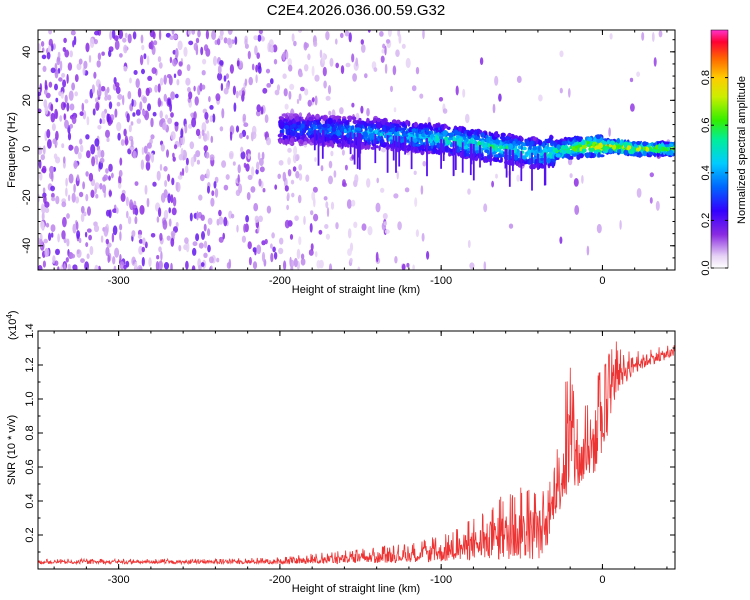 This screenshot has height=600, width=750. Describe the element at coordinates (119, 580) in the screenshot. I see `x-tick-label: -300` at that location.